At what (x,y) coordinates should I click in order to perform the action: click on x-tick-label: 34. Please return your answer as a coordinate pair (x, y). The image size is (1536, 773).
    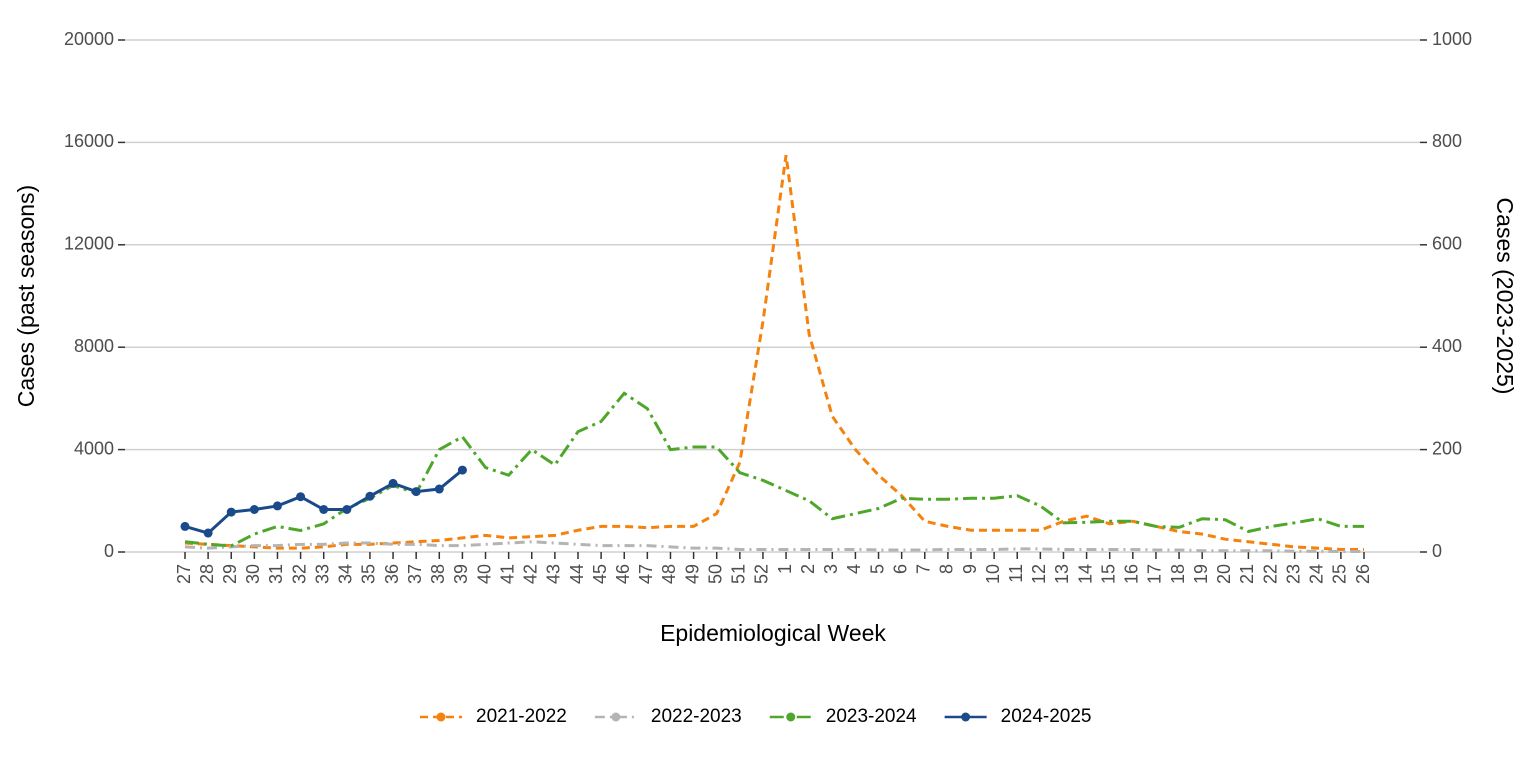
    Looking at the image, I should click on (346, 574).